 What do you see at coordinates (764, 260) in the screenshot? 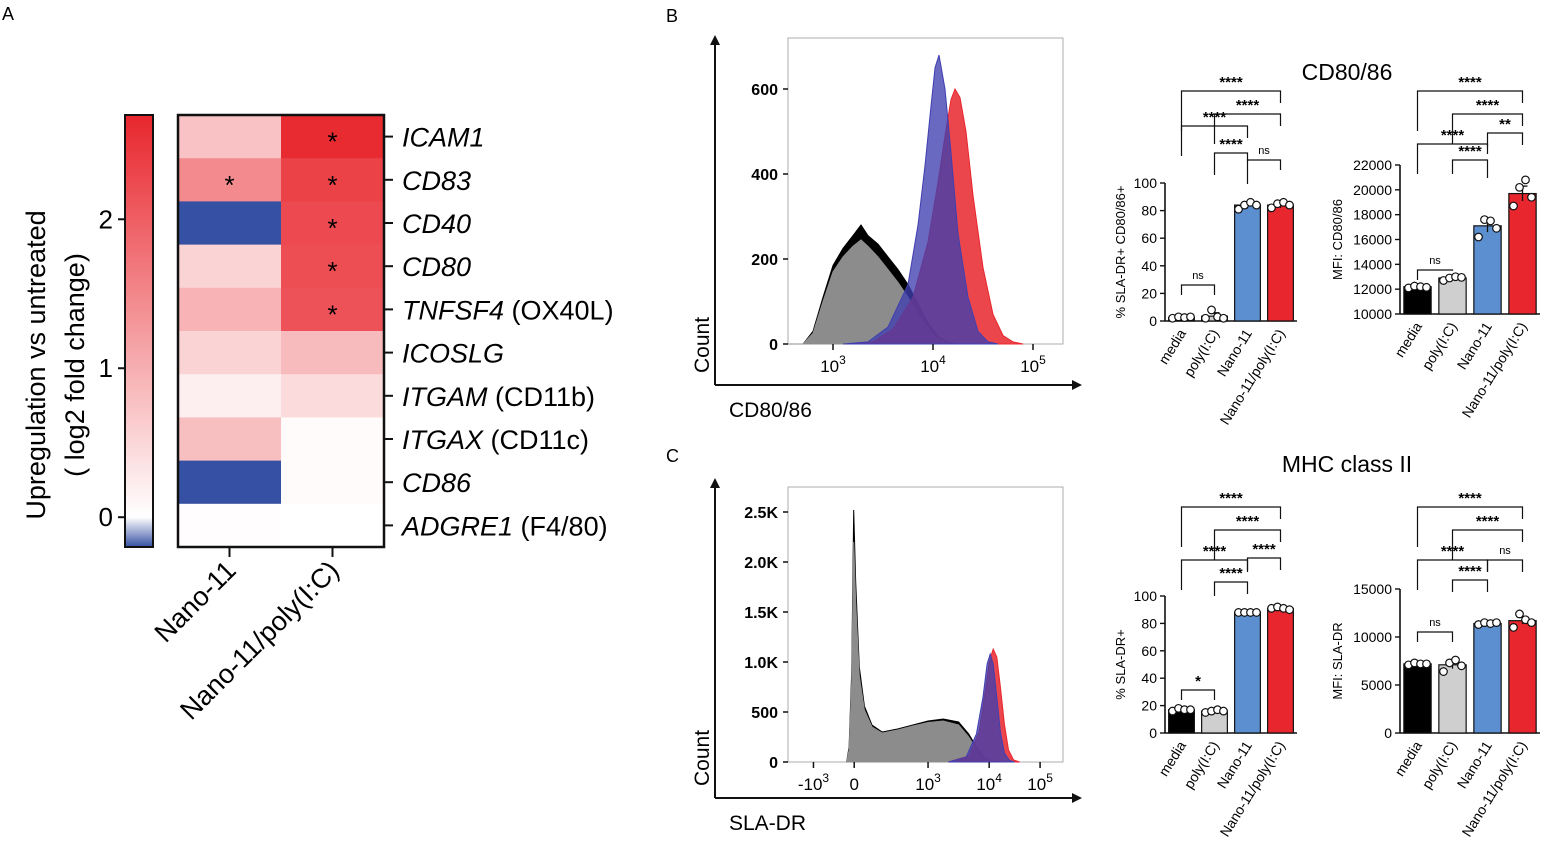
I see `y-tick-label: 200` at bounding box center [764, 260].